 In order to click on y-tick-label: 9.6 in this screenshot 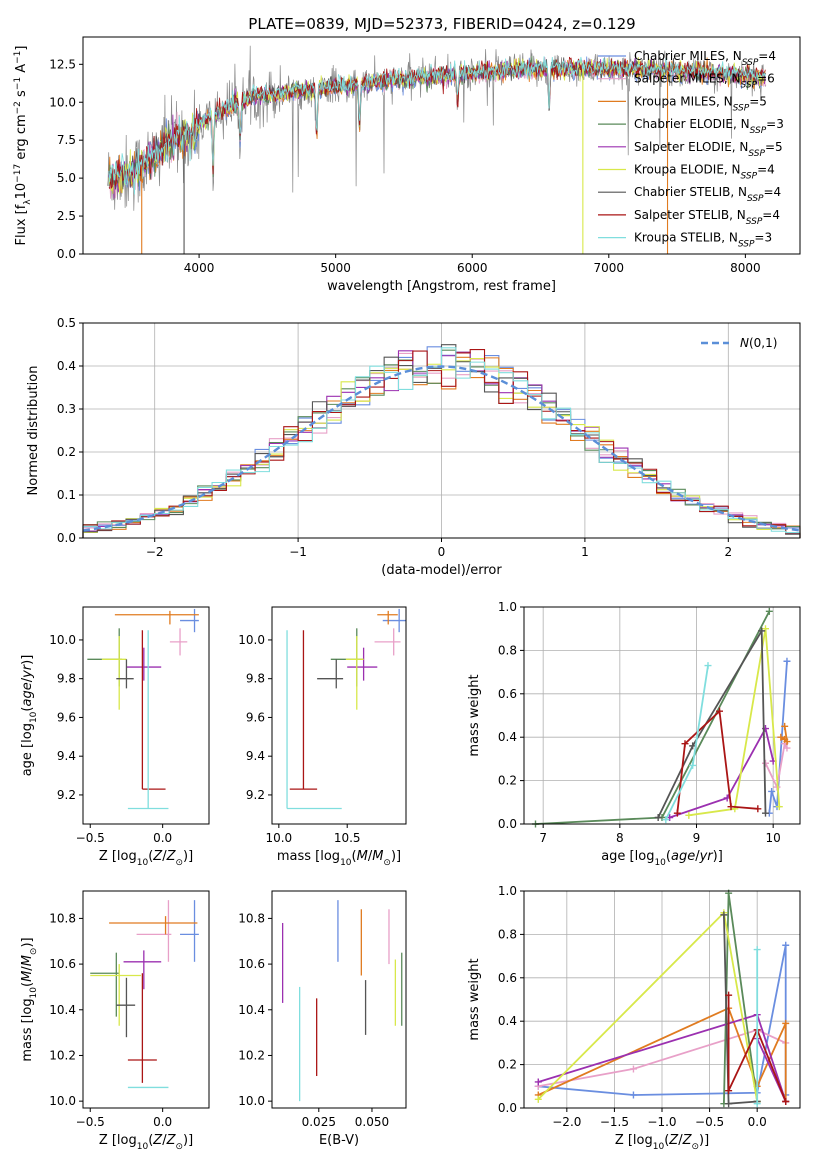, I will do `click(66, 717)`.